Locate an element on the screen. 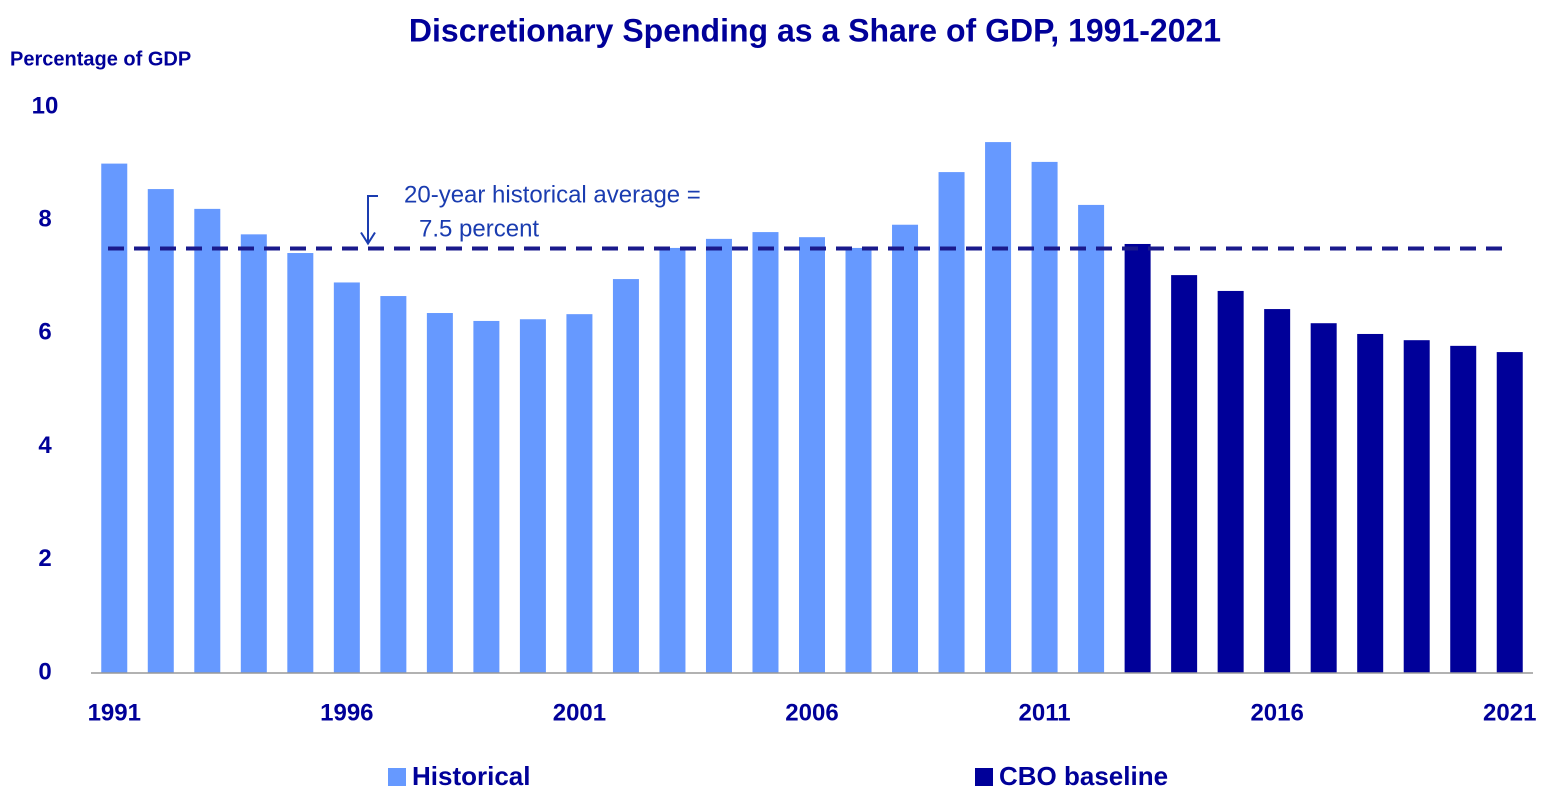  y-tick-label: 6 is located at coordinates (44, 332).